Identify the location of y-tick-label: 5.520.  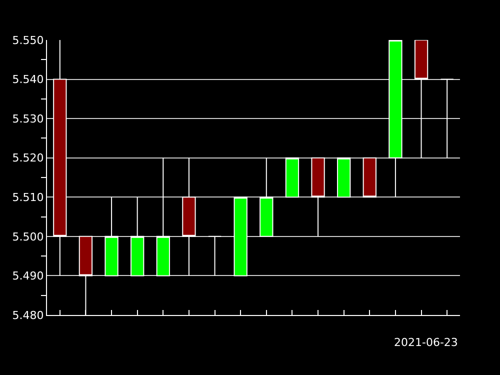
(28, 158).